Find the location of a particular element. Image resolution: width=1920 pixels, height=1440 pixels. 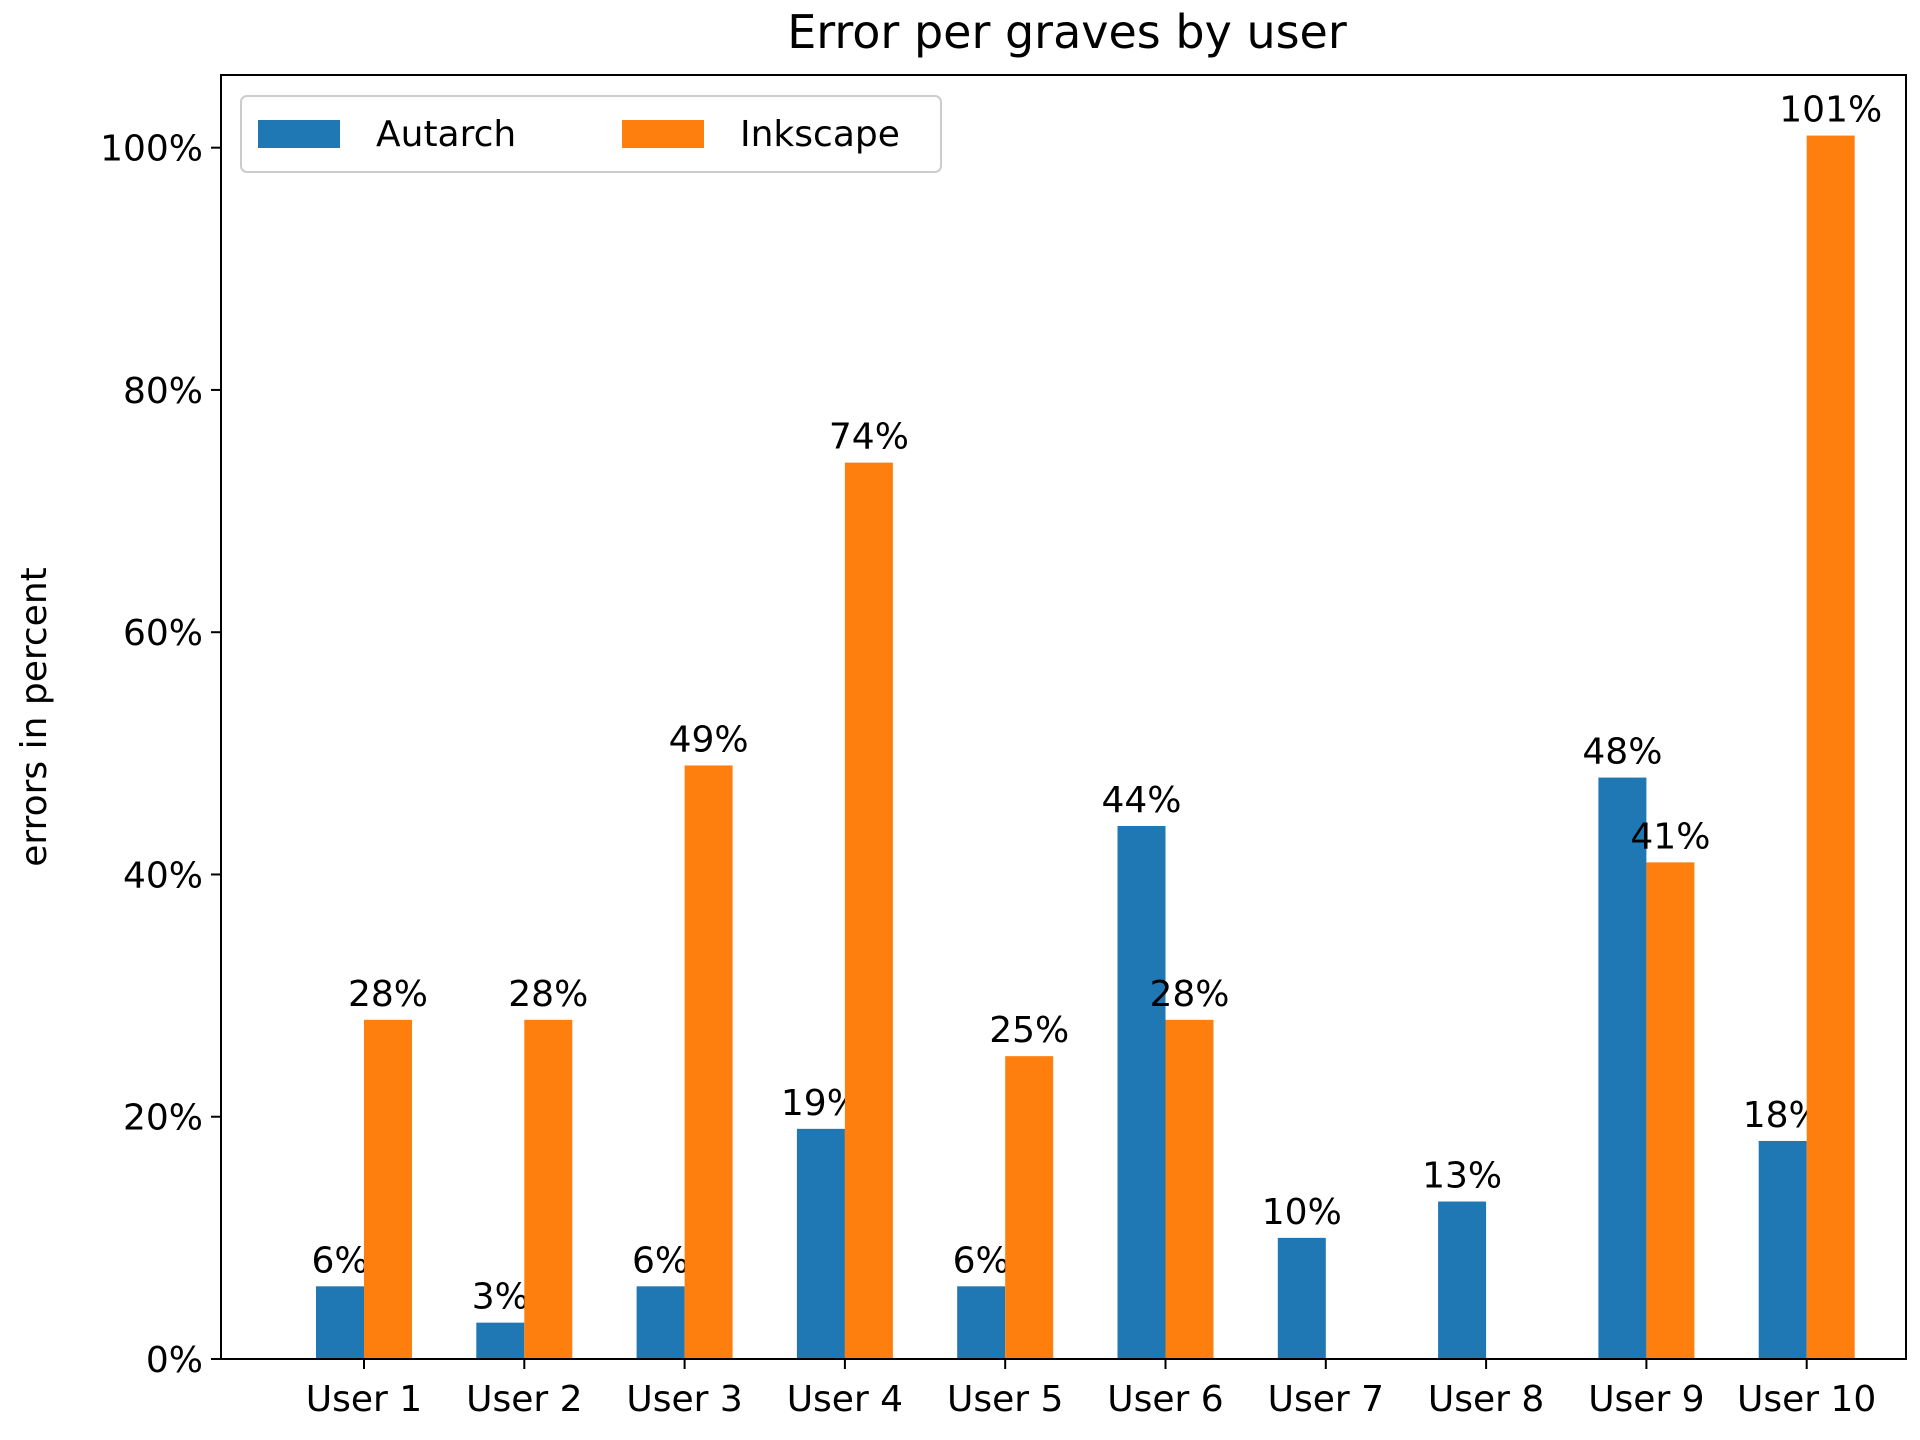

legend: Autarch Inkscape is located at coordinates (591, 134).